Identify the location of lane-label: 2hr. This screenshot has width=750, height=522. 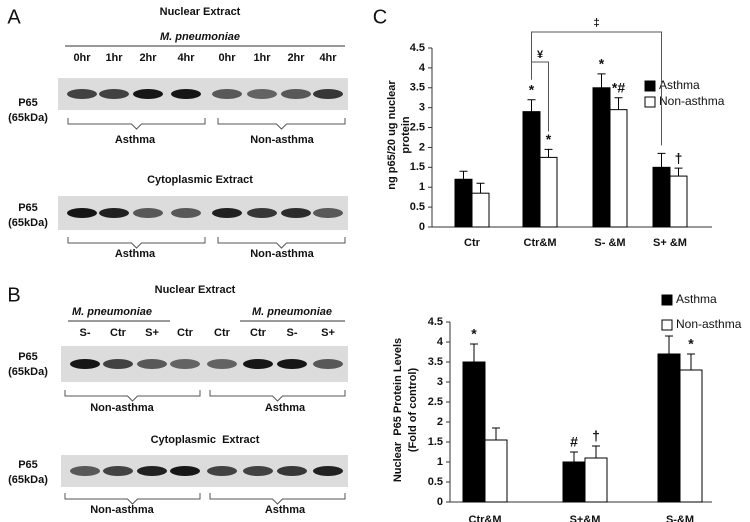
(148, 58).